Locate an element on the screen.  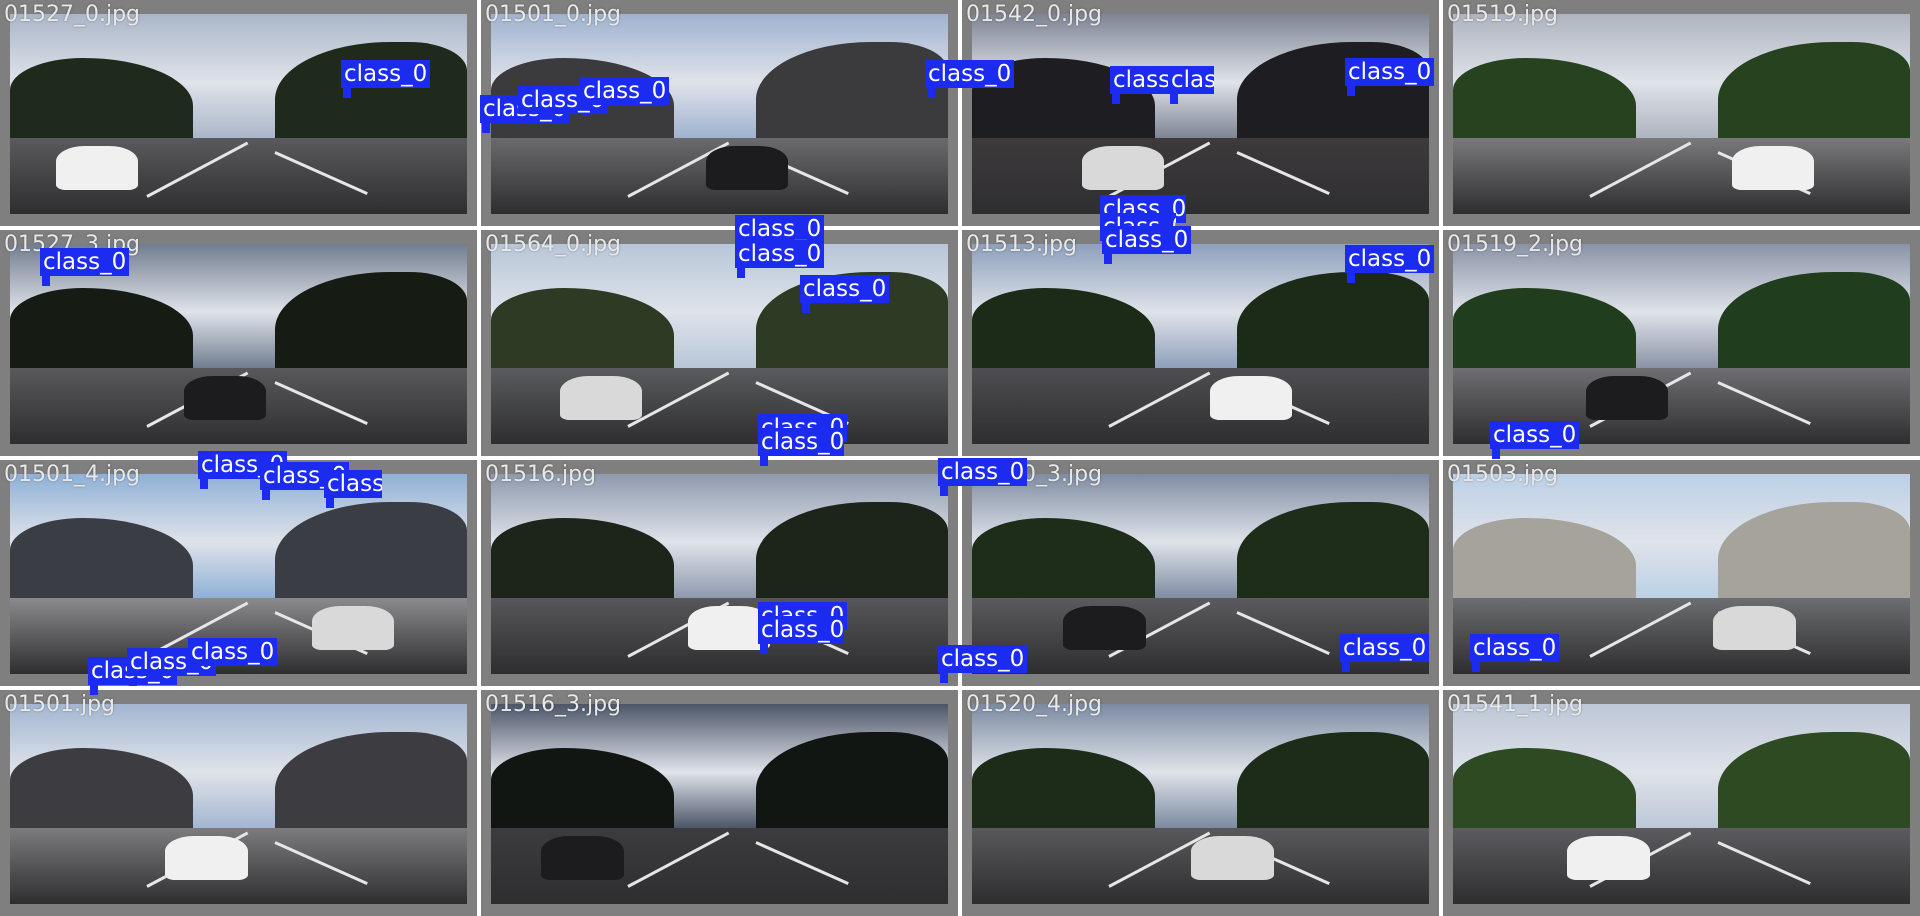
image-filename: 01503.jpg is located at coordinates (1503, 474).